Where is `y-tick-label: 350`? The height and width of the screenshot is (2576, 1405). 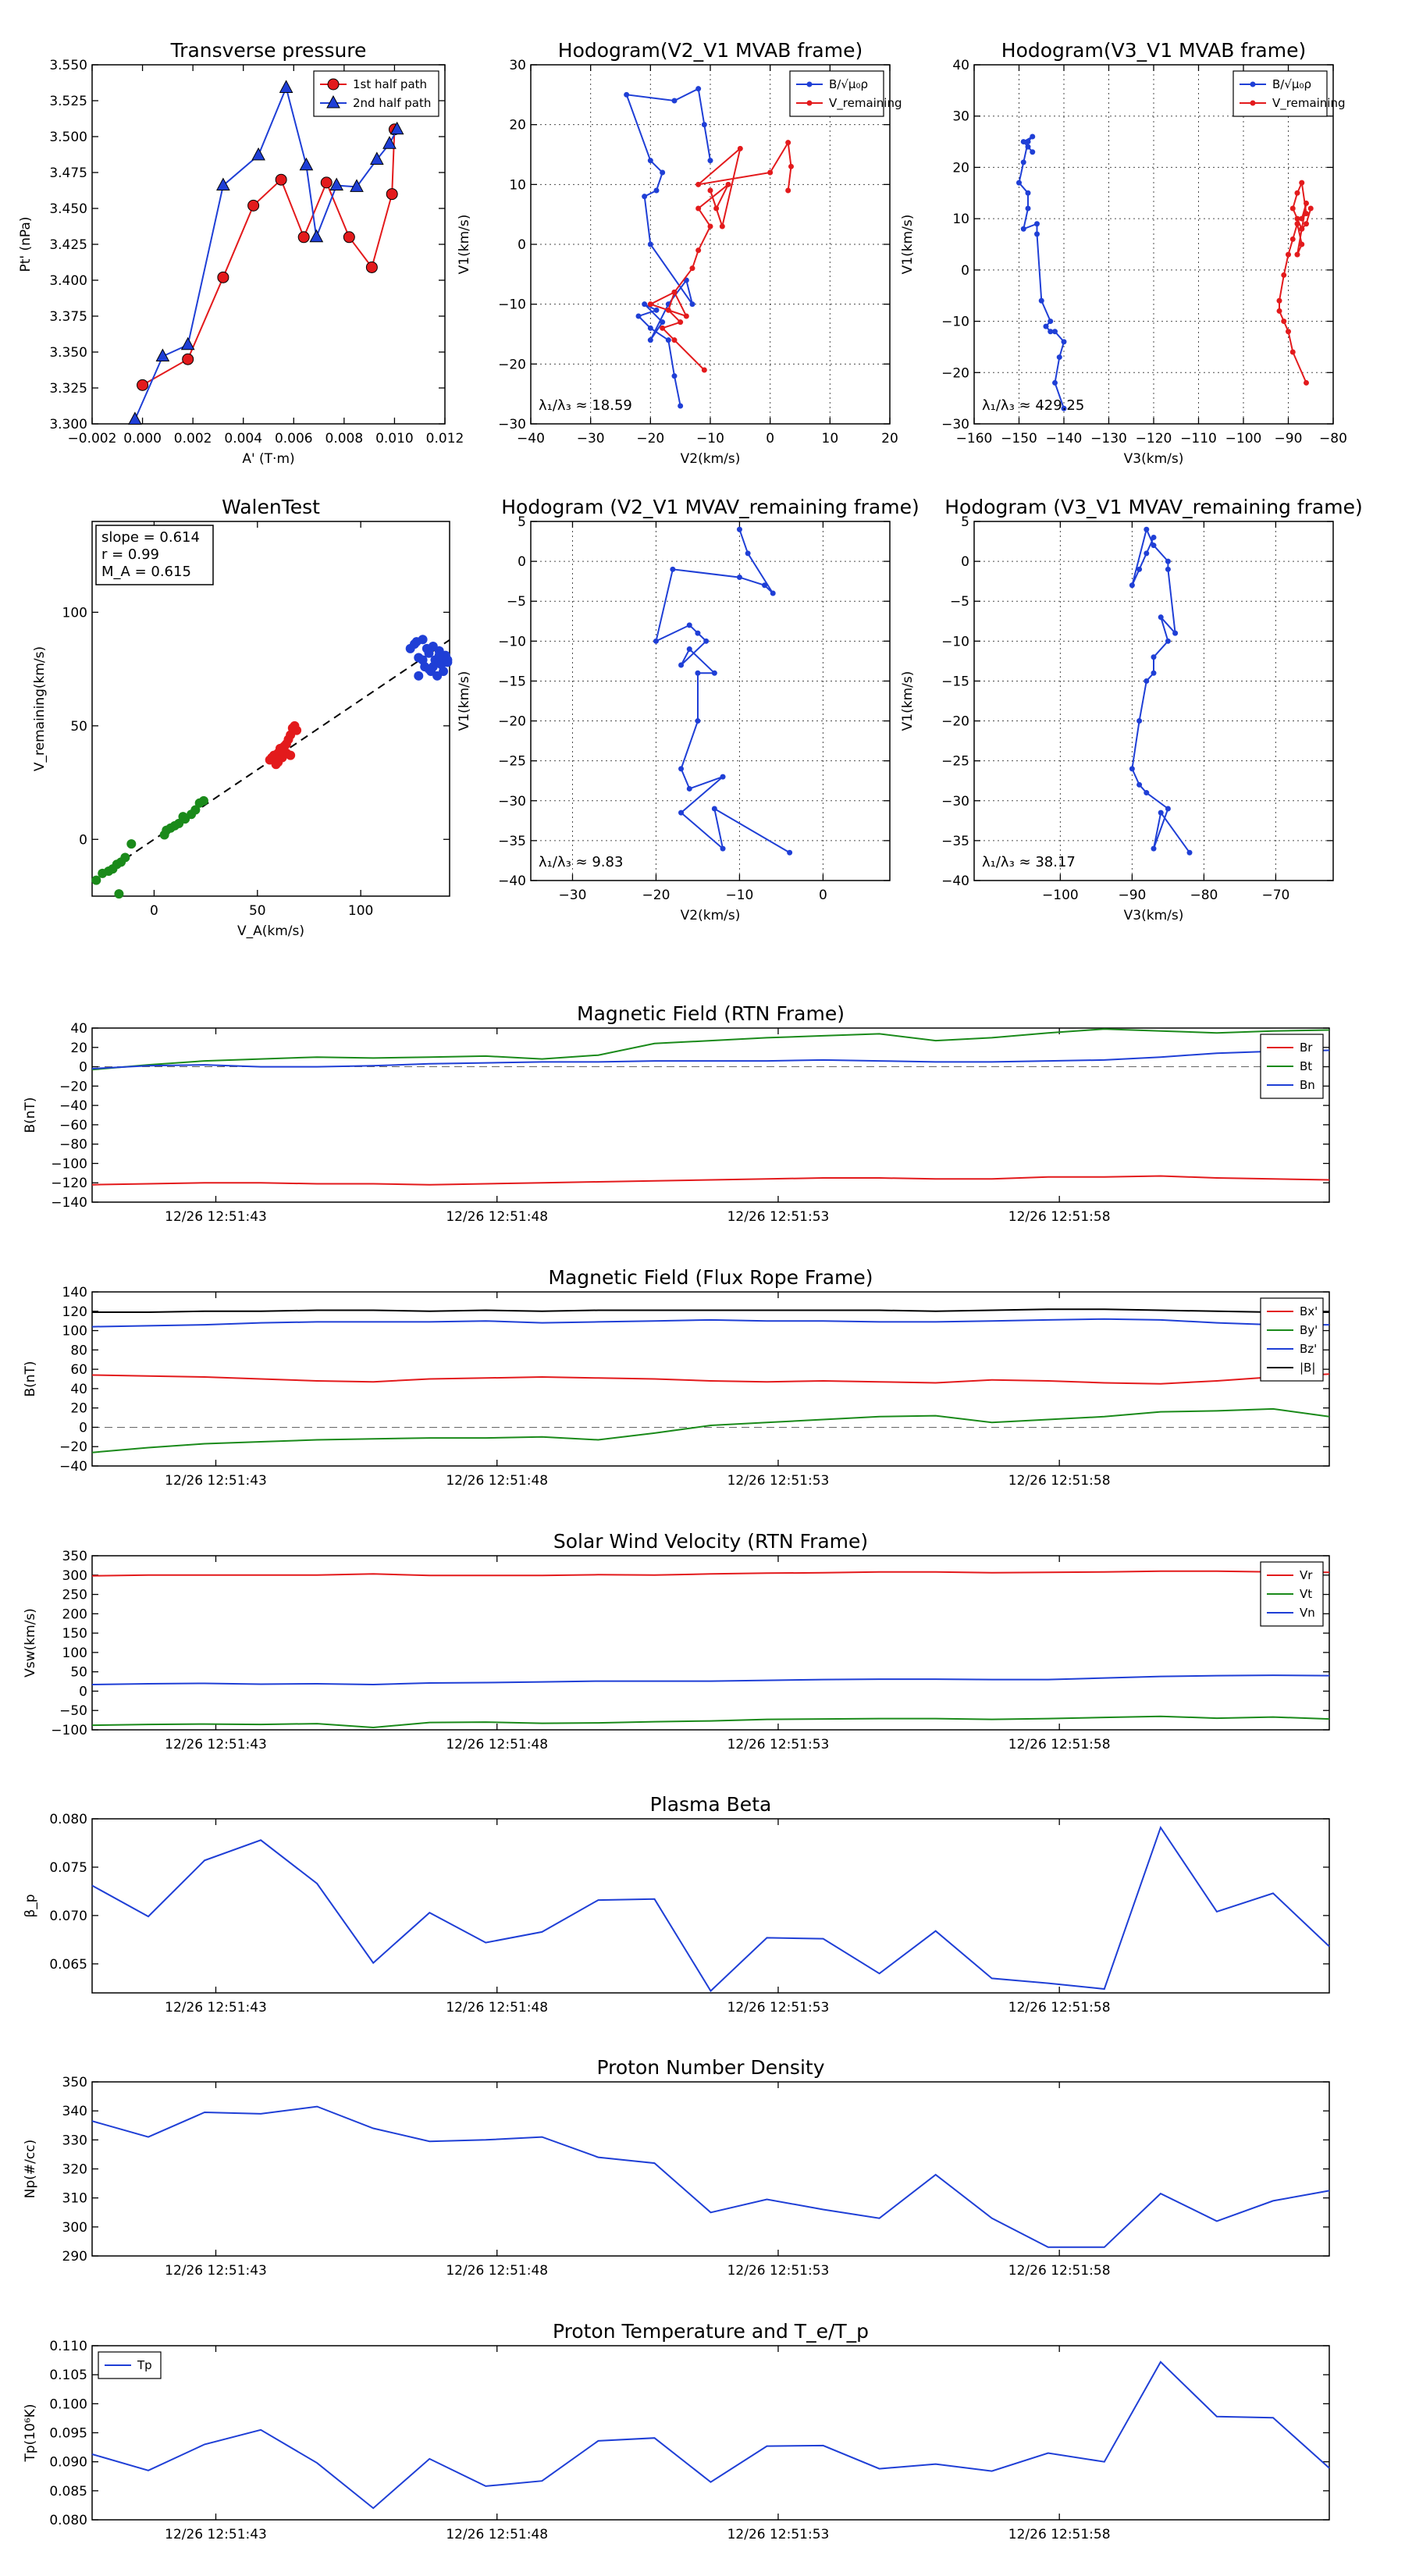 y-tick-label: 350 is located at coordinates (74, 1556).